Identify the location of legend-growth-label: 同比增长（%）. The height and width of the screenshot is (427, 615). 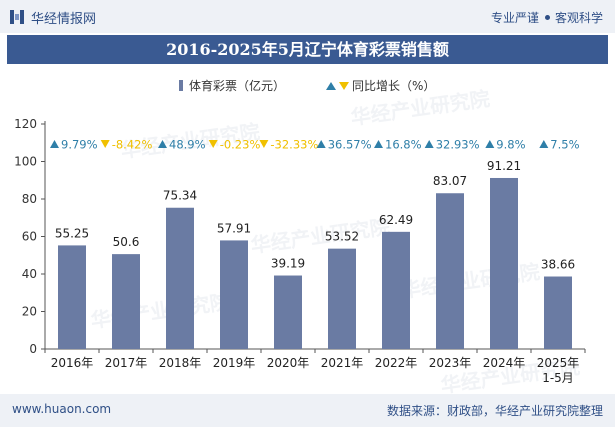
(393, 86).